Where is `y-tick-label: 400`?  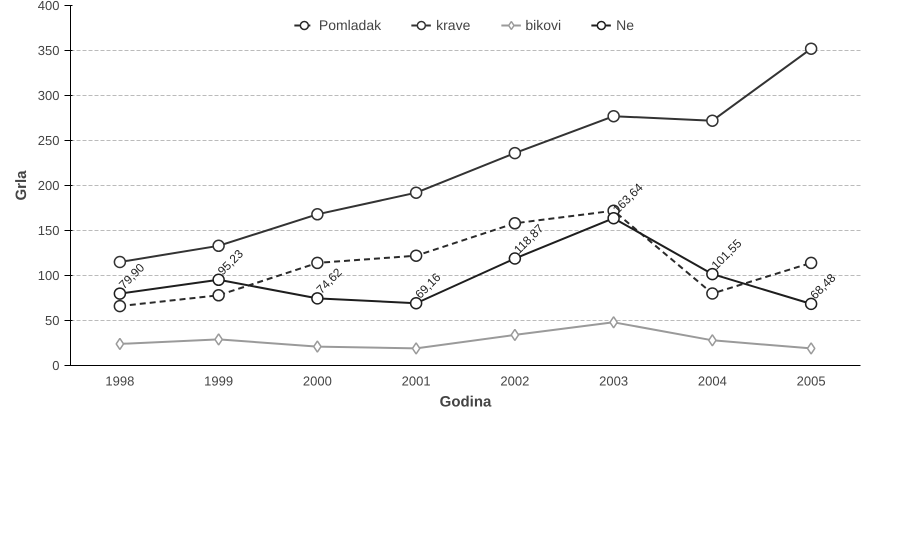
y-tick-label: 400 is located at coordinates (49, 6).